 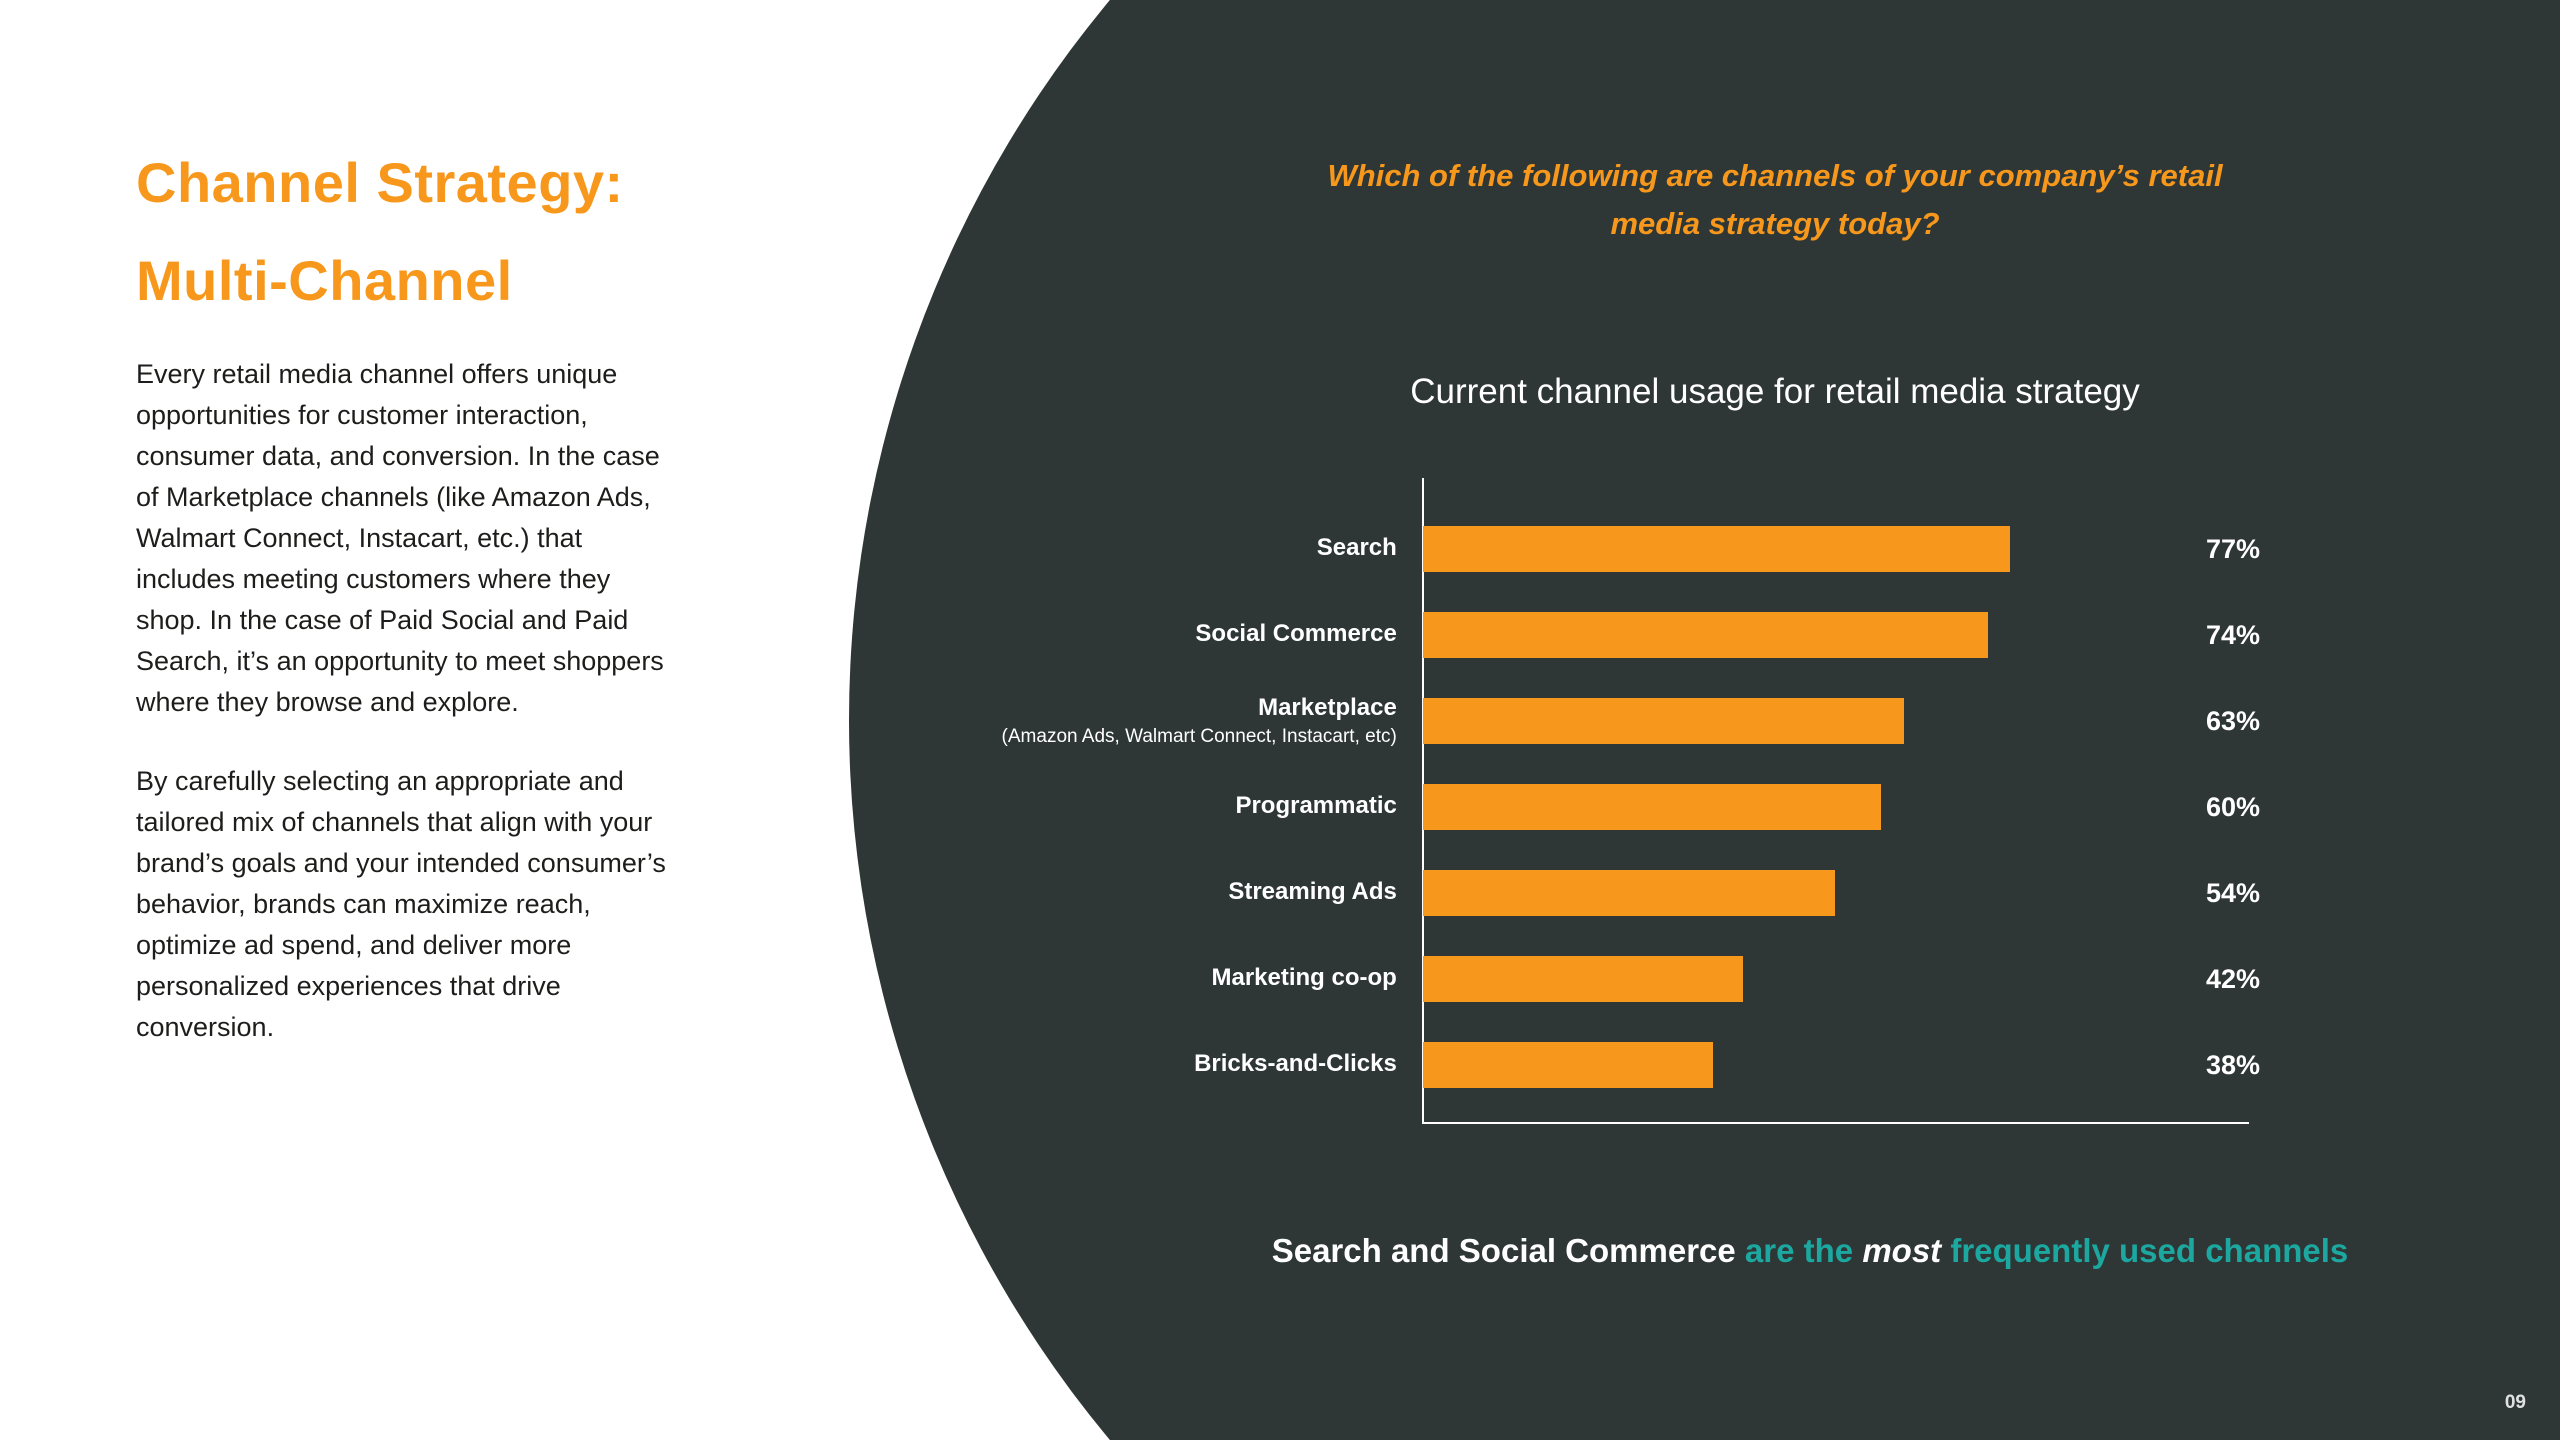 I want to click on chart-row-social-commerce: Social Commerce 74%, so click(x=1590, y=635).